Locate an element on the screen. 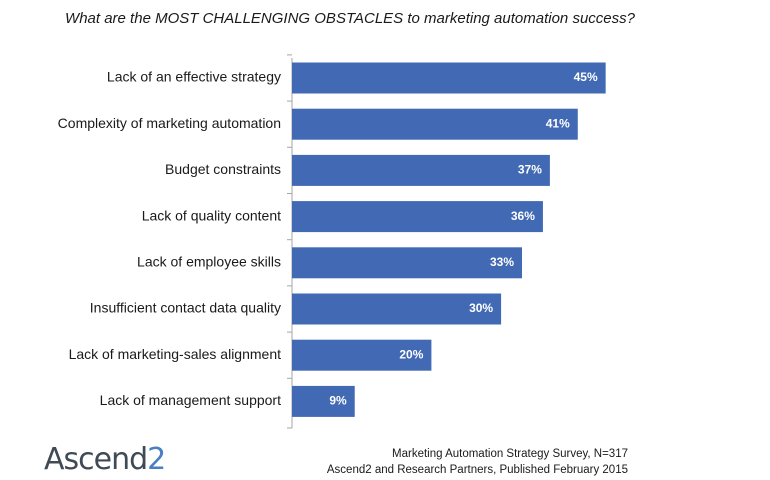 The height and width of the screenshot is (480, 770). category-label: Lack of management support is located at coordinates (190, 400).